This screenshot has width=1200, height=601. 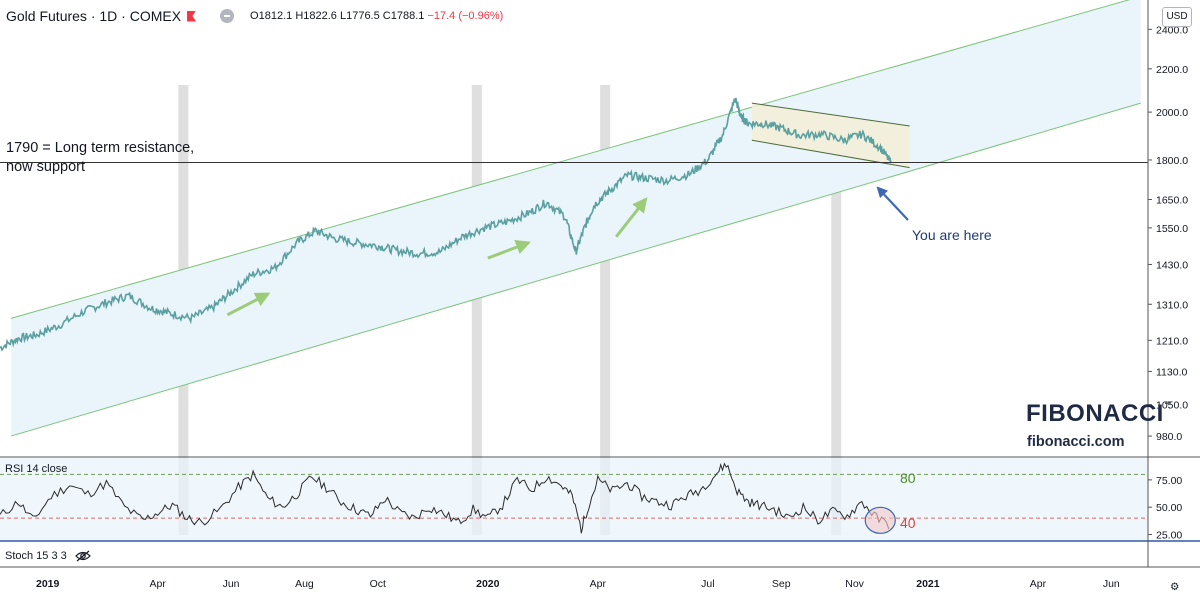 I want to click on low-value: L1776.5, so click(x=359, y=16).